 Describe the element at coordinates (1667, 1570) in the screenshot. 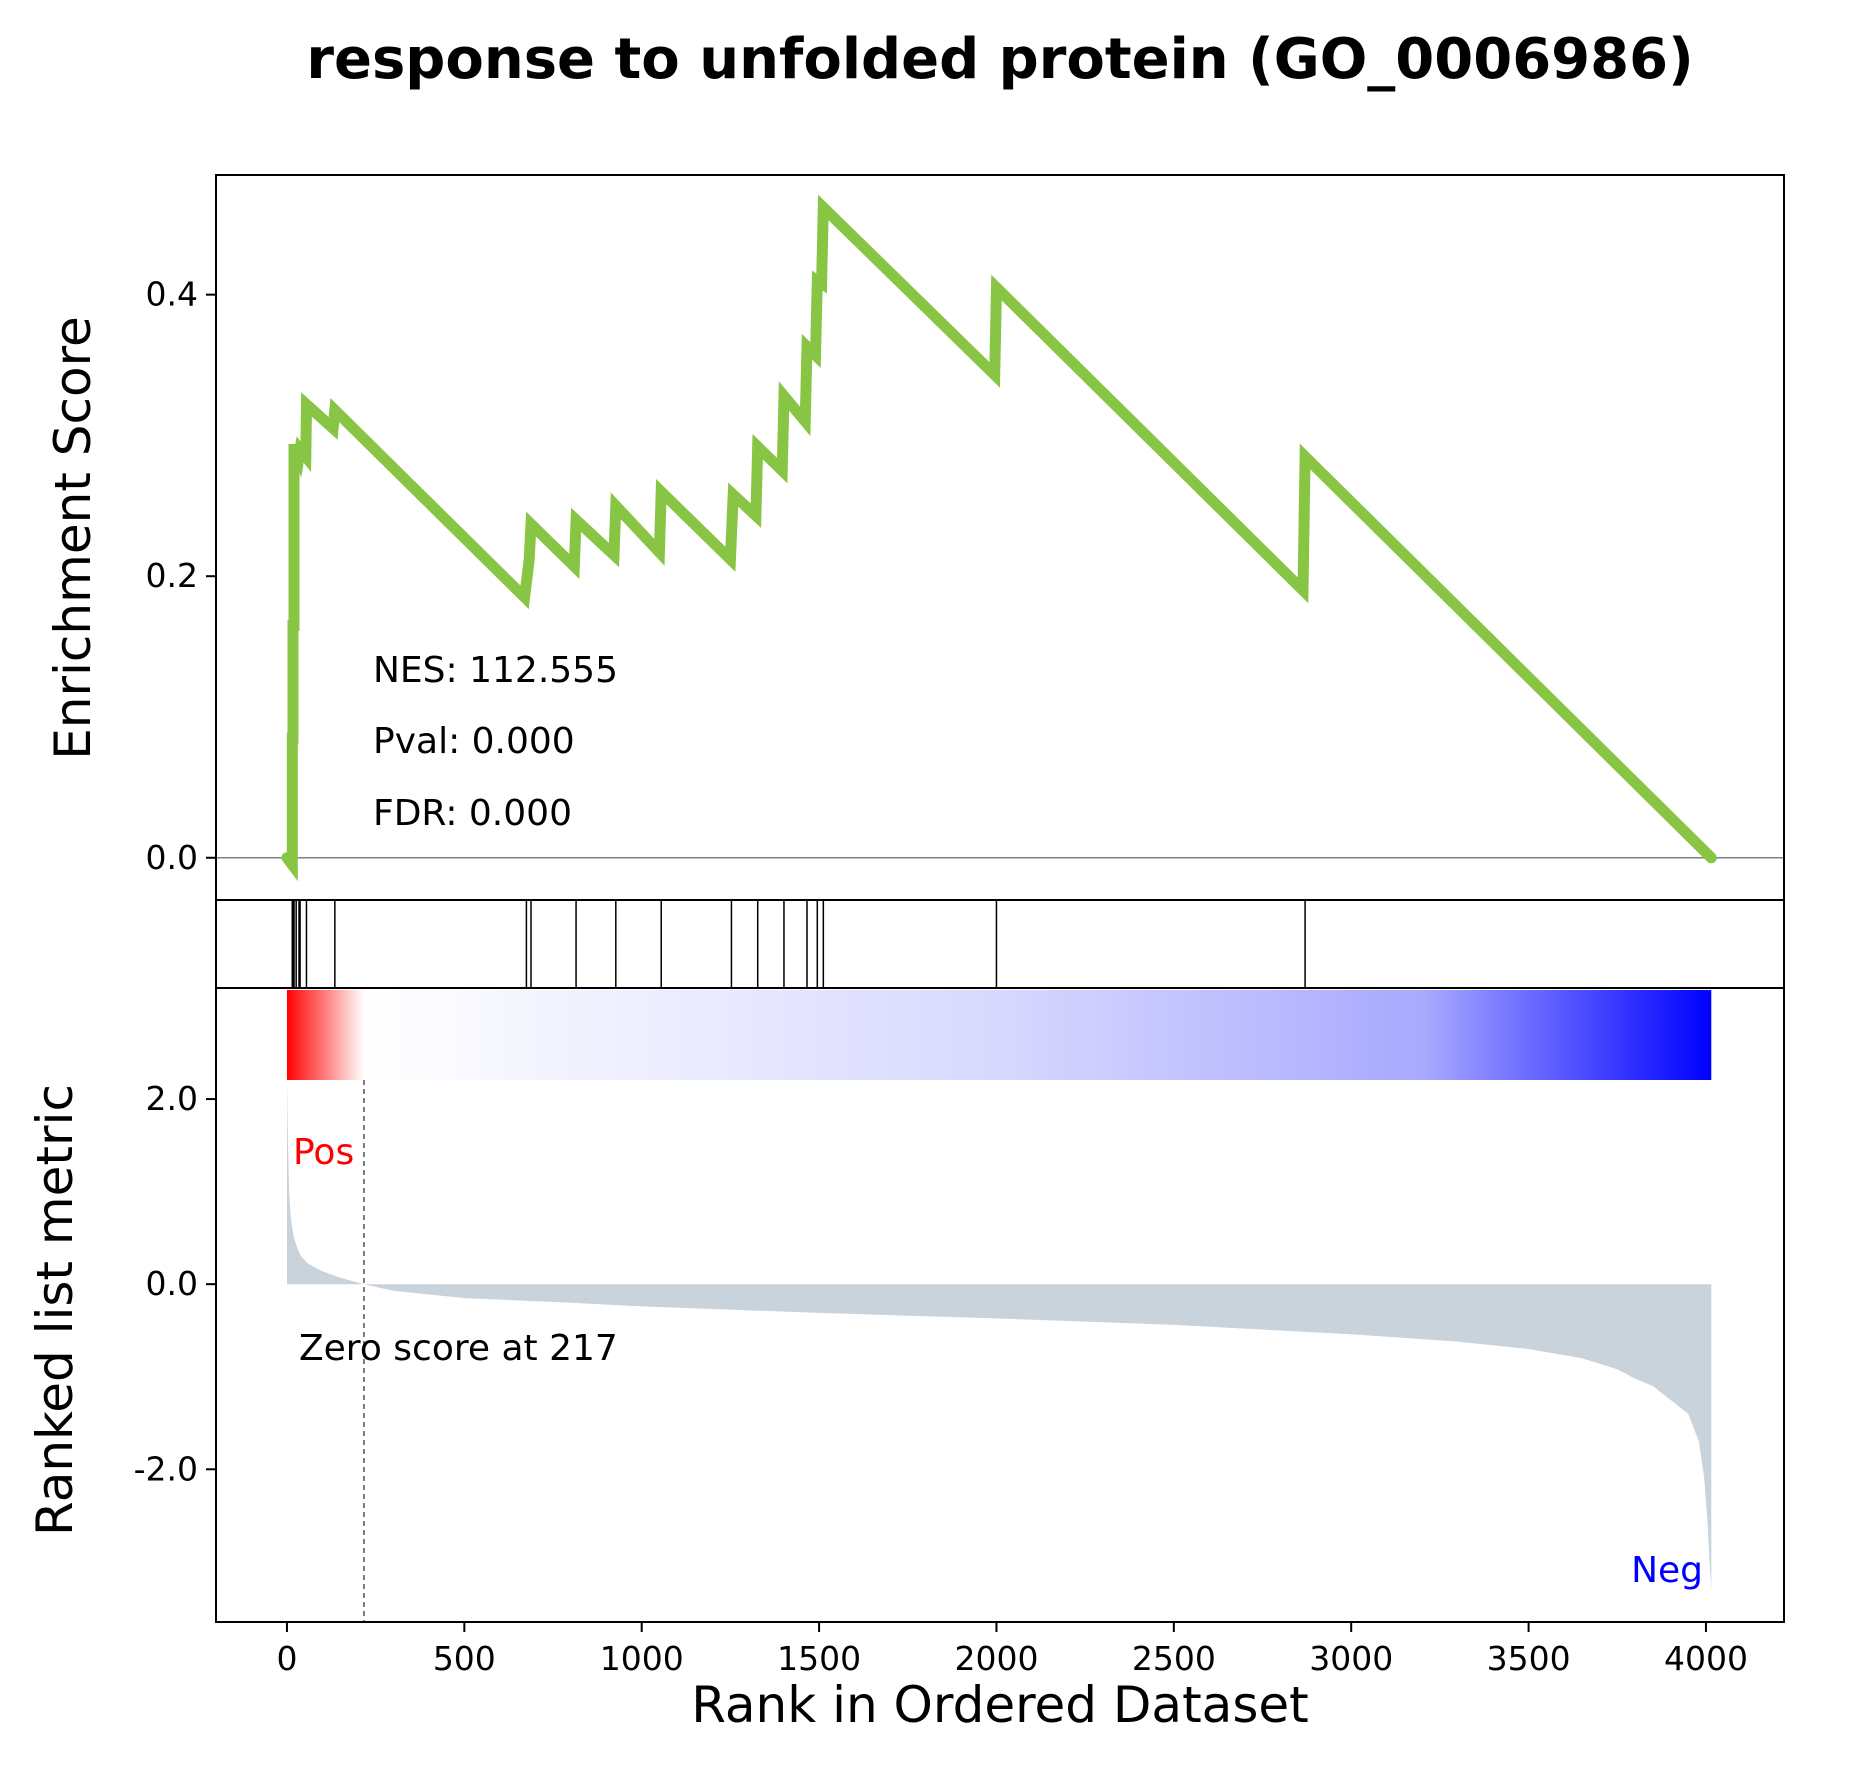

I see `neg-label: Neg` at that location.